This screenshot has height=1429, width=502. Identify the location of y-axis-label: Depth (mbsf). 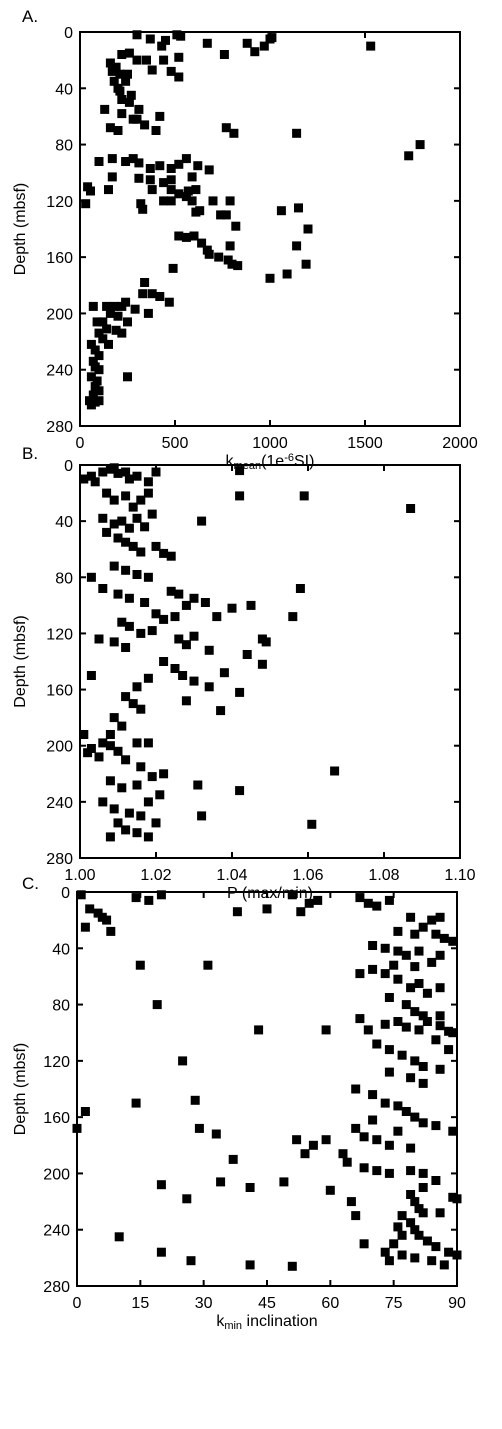
(20, 1089).